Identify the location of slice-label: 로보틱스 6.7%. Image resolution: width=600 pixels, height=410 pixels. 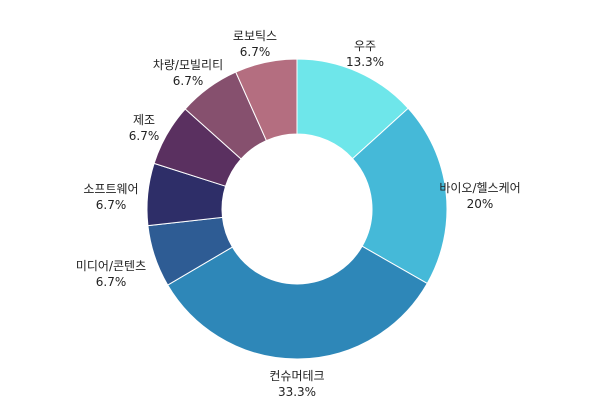
(255, 44).